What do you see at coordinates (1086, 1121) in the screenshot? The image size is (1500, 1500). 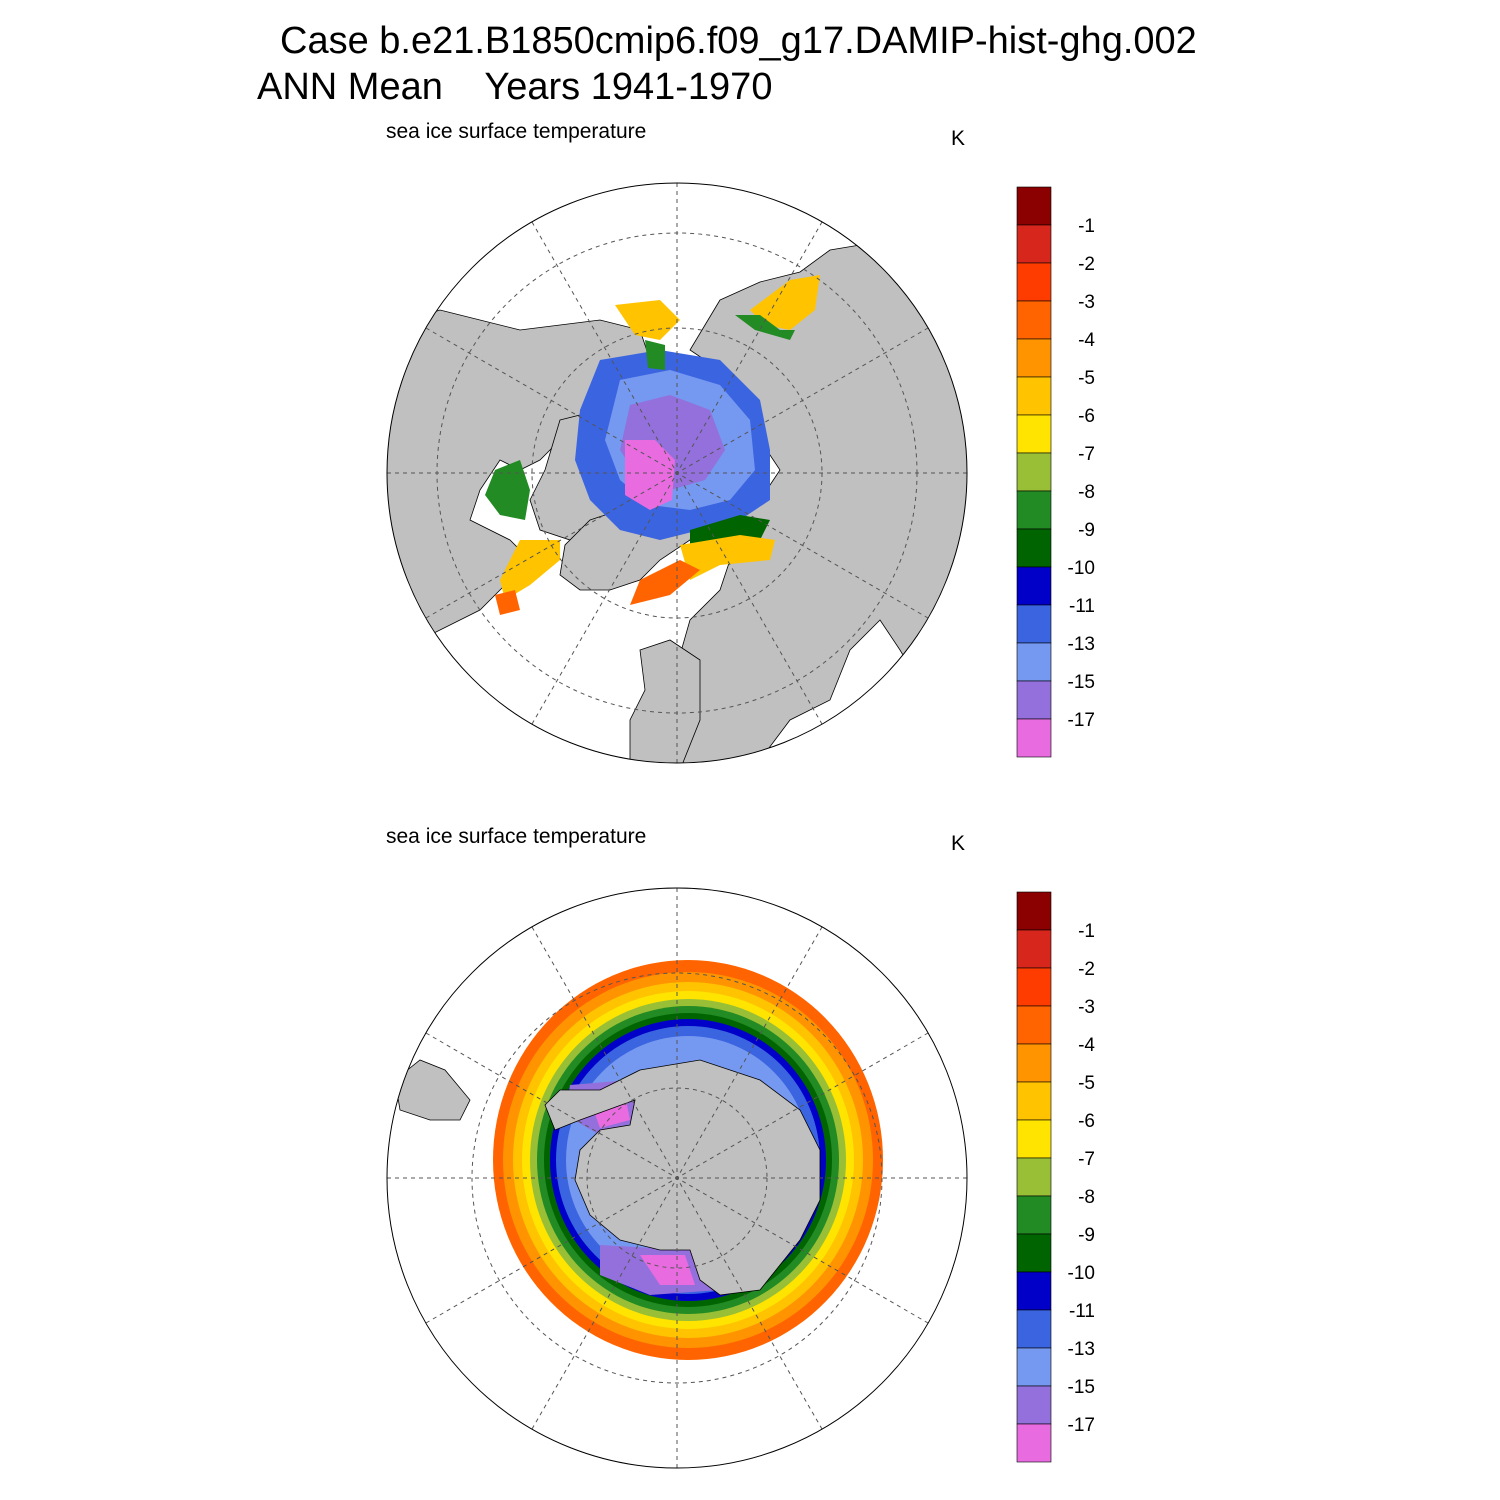 I see `south-colorbar-tick-label: -6` at bounding box center [1086, 1121].